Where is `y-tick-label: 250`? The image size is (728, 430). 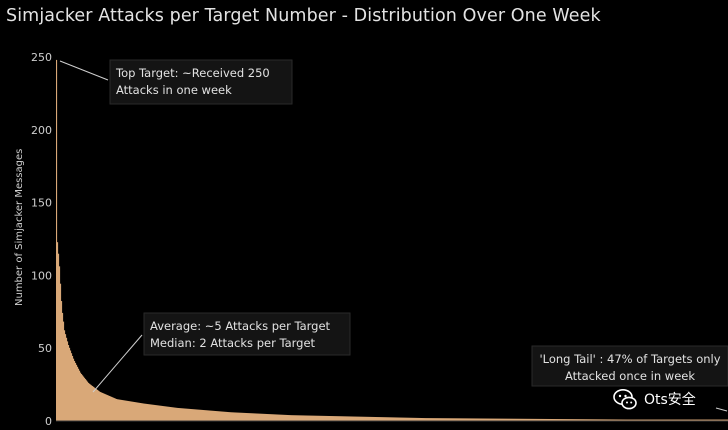
y-tick-label: 250 is located at coordinates (41, 57).